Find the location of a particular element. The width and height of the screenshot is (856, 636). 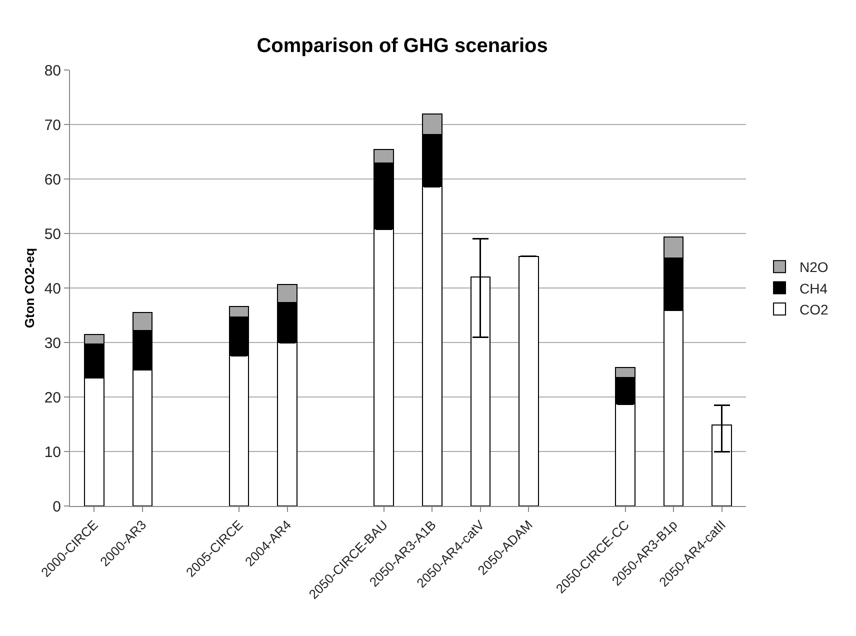

chart-title: Comparison of GHG scenarios is located at coordinates (402, 46).